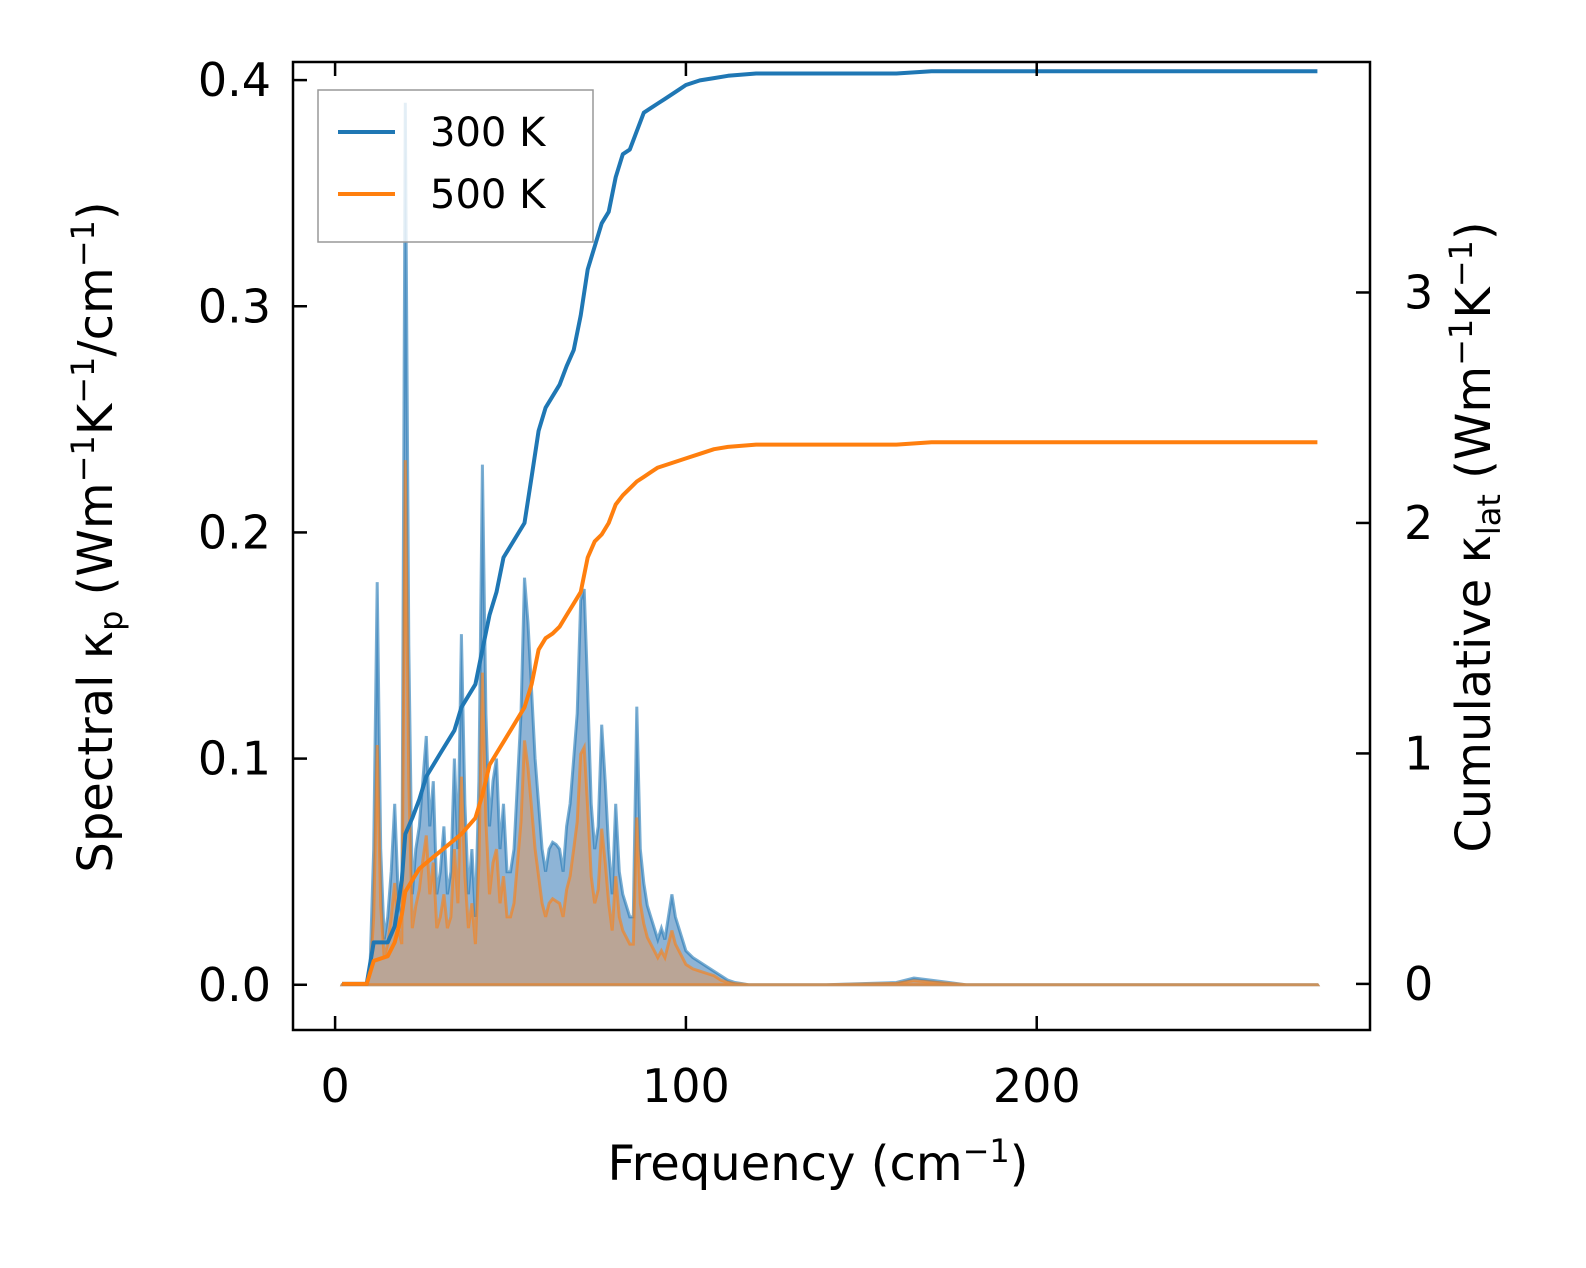  I want to click on x-axis-title-base: Frequency (cm, so click(784, 1164).